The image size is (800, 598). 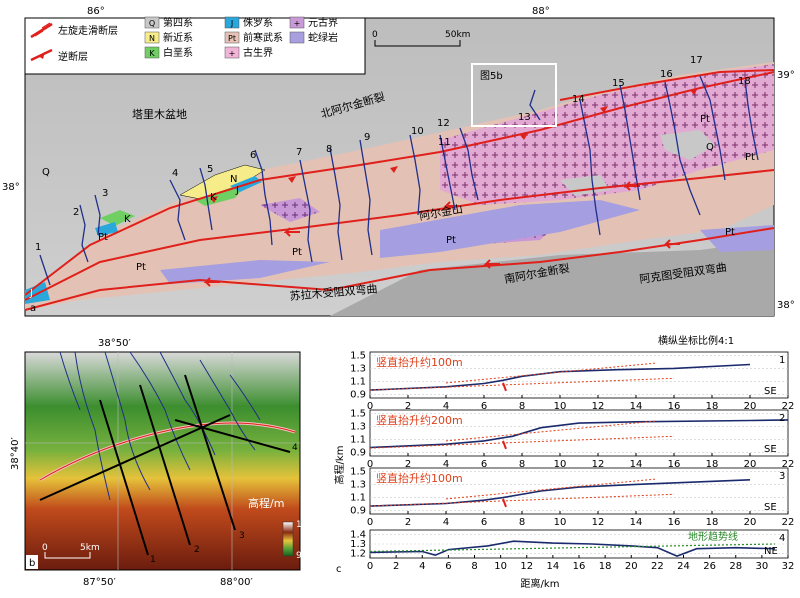 What do you see at coordinates (299, 152) in the screenshot?
I see `river-number-7: 7` at bounding box center [299, 152].